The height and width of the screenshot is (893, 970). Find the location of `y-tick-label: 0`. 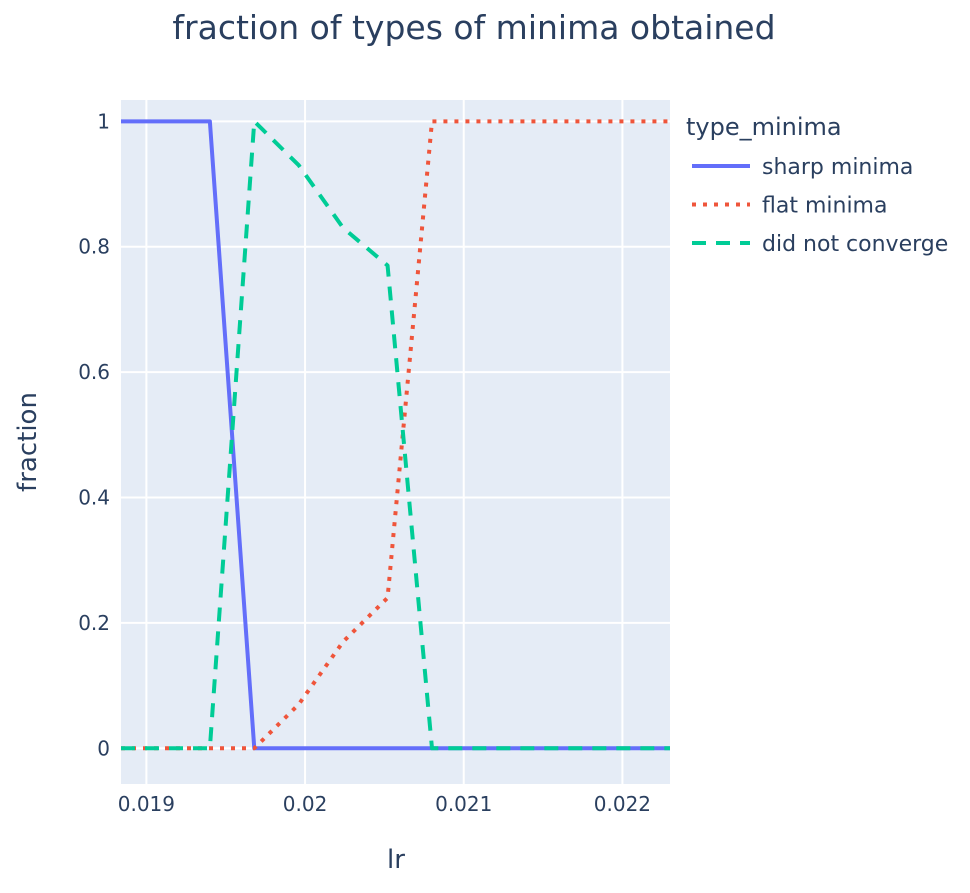

y-tick-label: 0 is located at coordinates (103, 748).